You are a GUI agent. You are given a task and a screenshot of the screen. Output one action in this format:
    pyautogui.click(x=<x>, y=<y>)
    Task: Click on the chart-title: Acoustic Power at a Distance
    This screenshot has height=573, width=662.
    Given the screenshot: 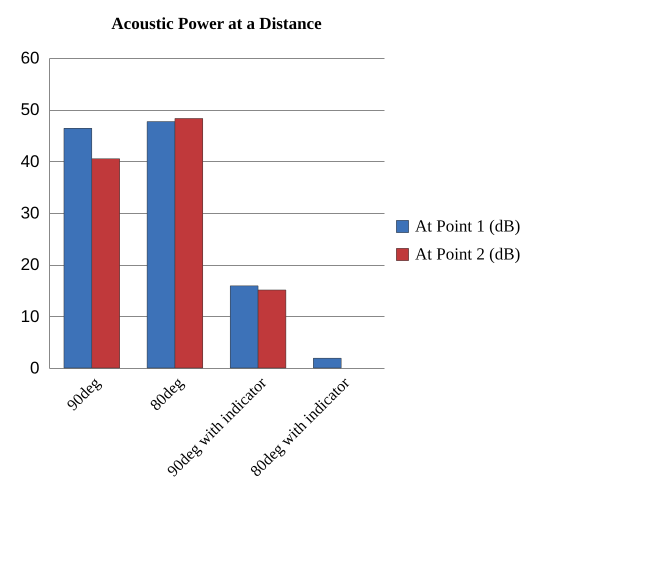 What is the action you would take?
    pyautogui.click(x=216, y=23)
    